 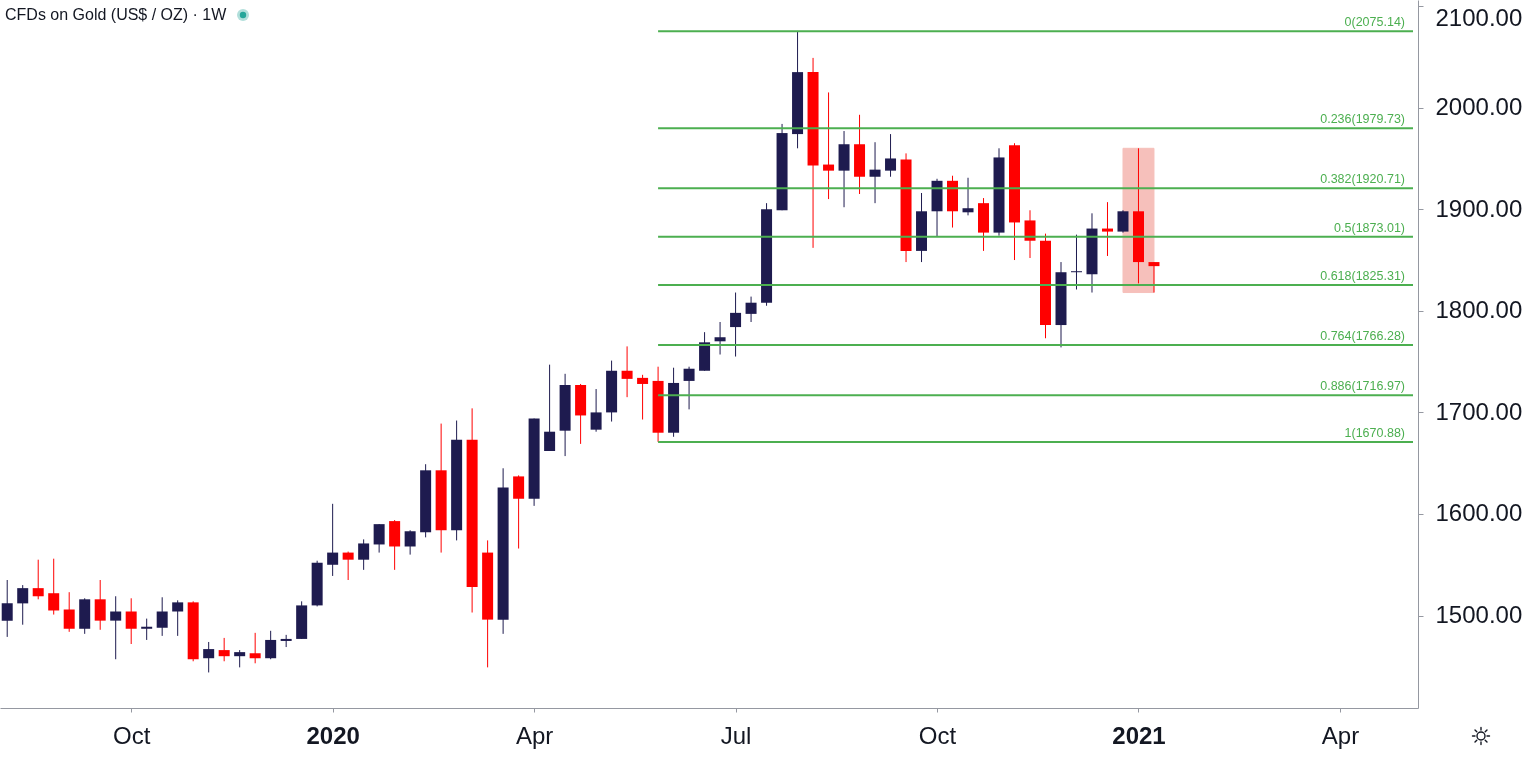 What do you see at coordinates (1369, 227) in the screenshot?
I see `ref-line-label: 0.5(1873.01)` at bounding box center [1369, 227].